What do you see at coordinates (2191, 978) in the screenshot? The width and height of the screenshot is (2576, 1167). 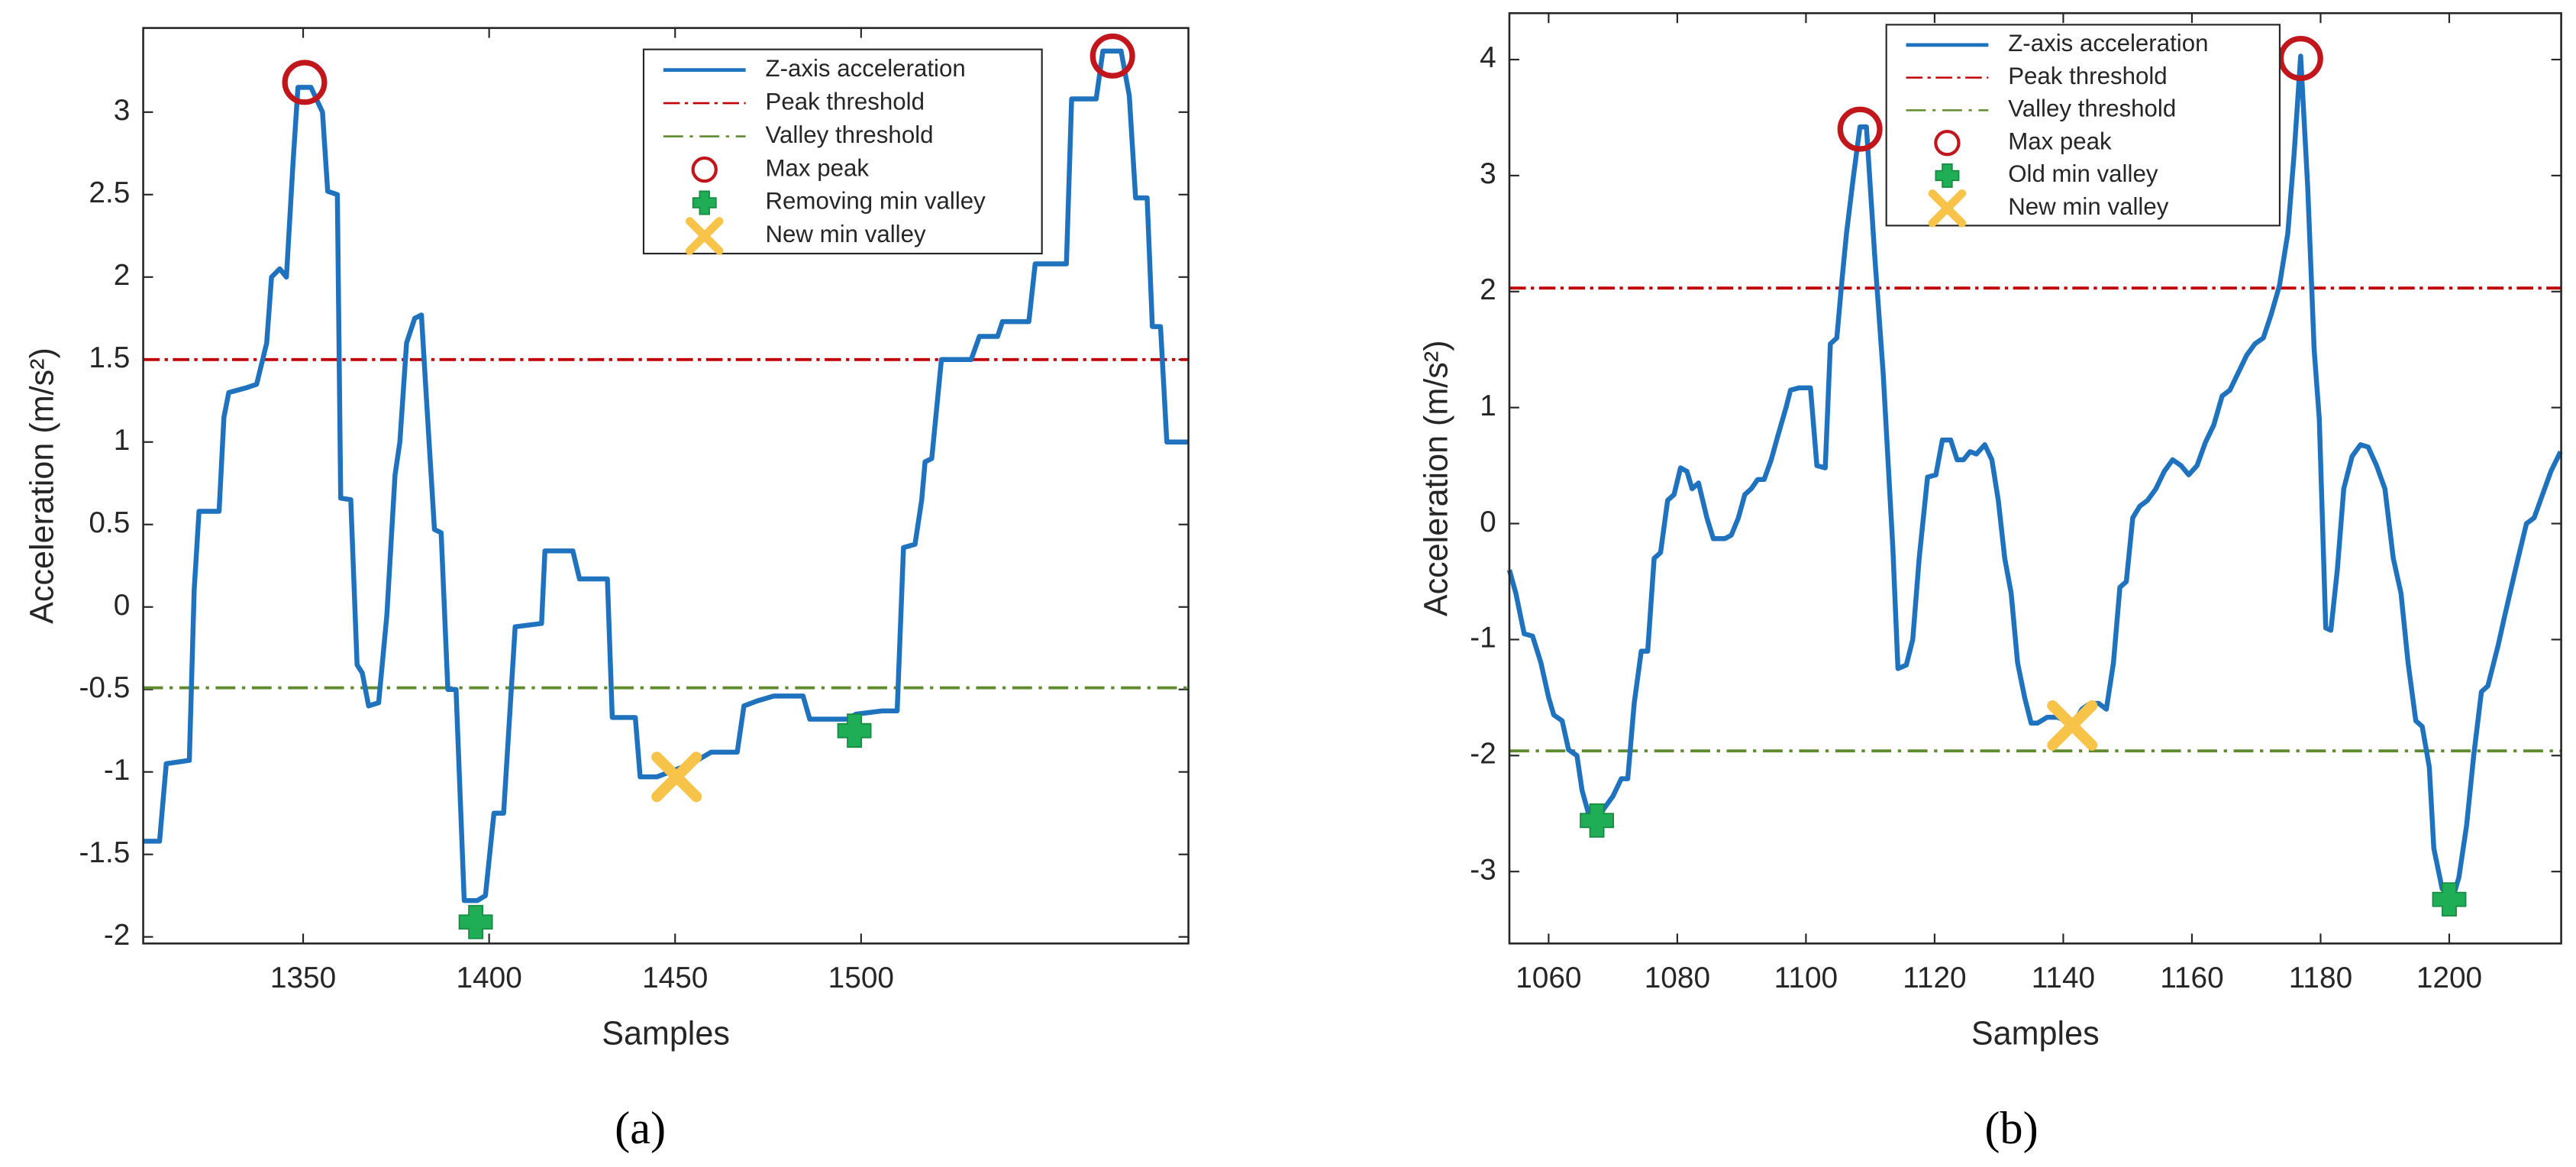 I see `x-tick-label: 1160` at bounding box center [2191, 978].